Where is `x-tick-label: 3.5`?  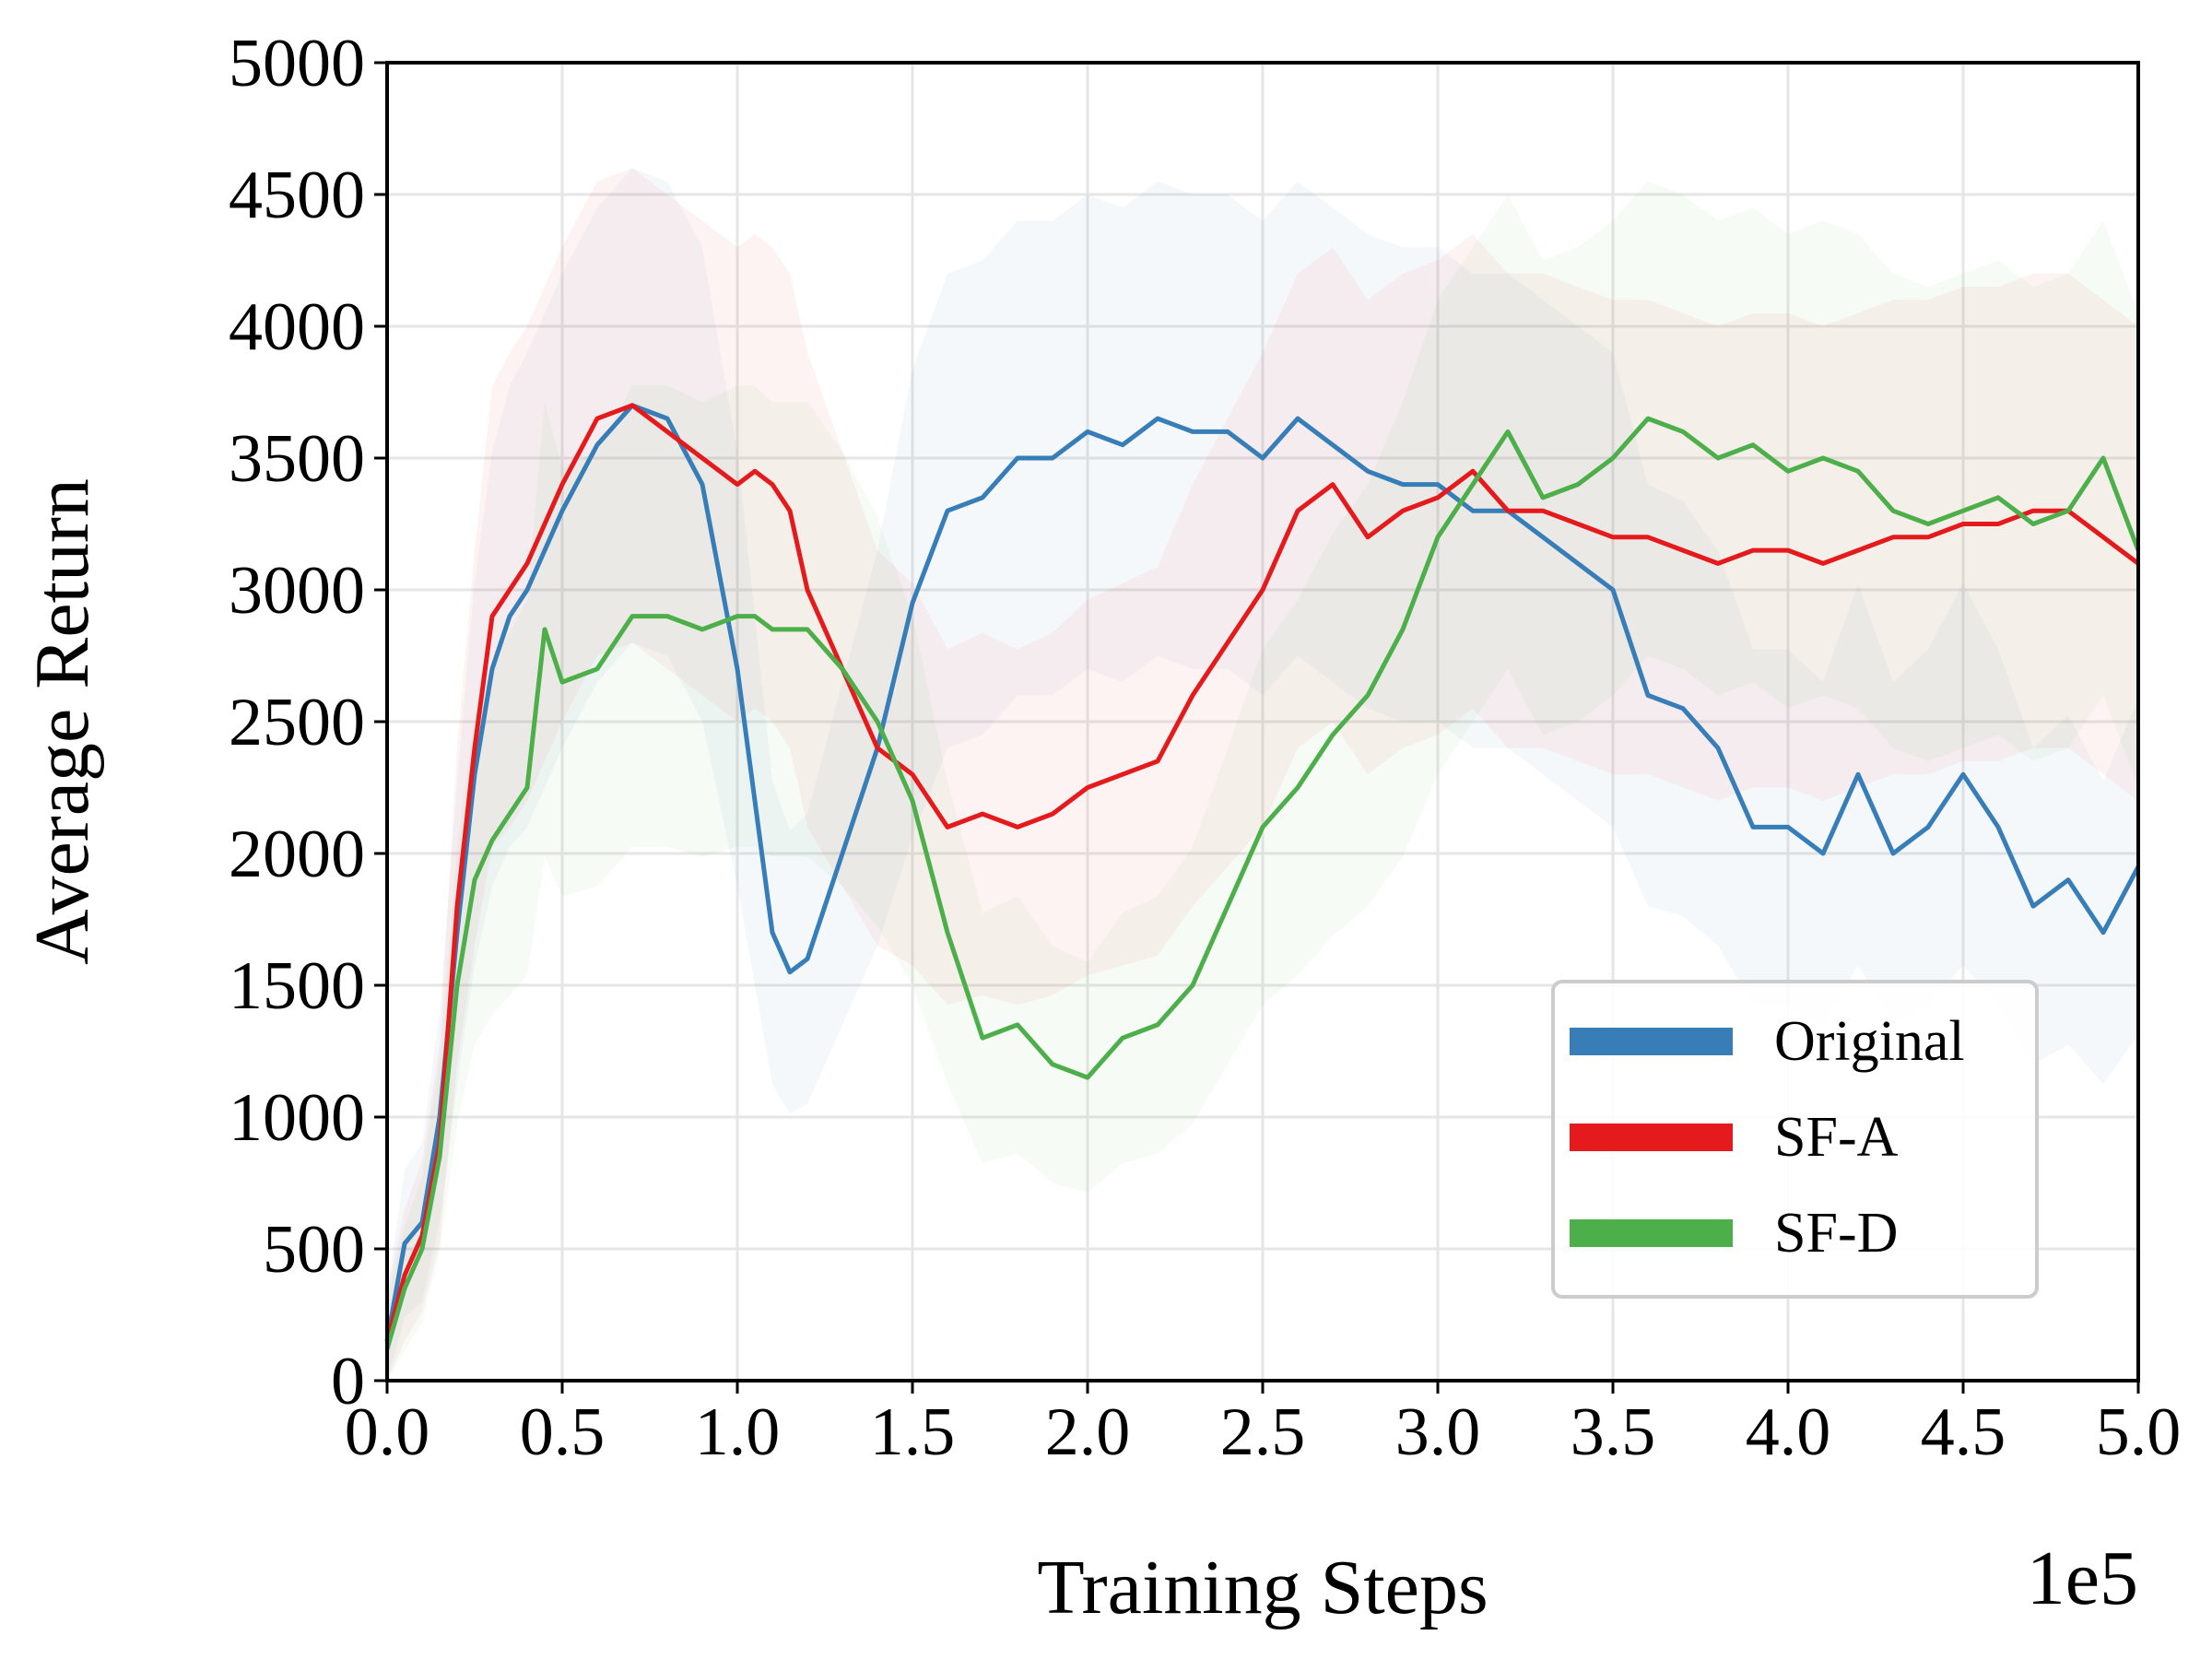
x-tick-label: 3.5 is located at coordinates (1613, 1432).